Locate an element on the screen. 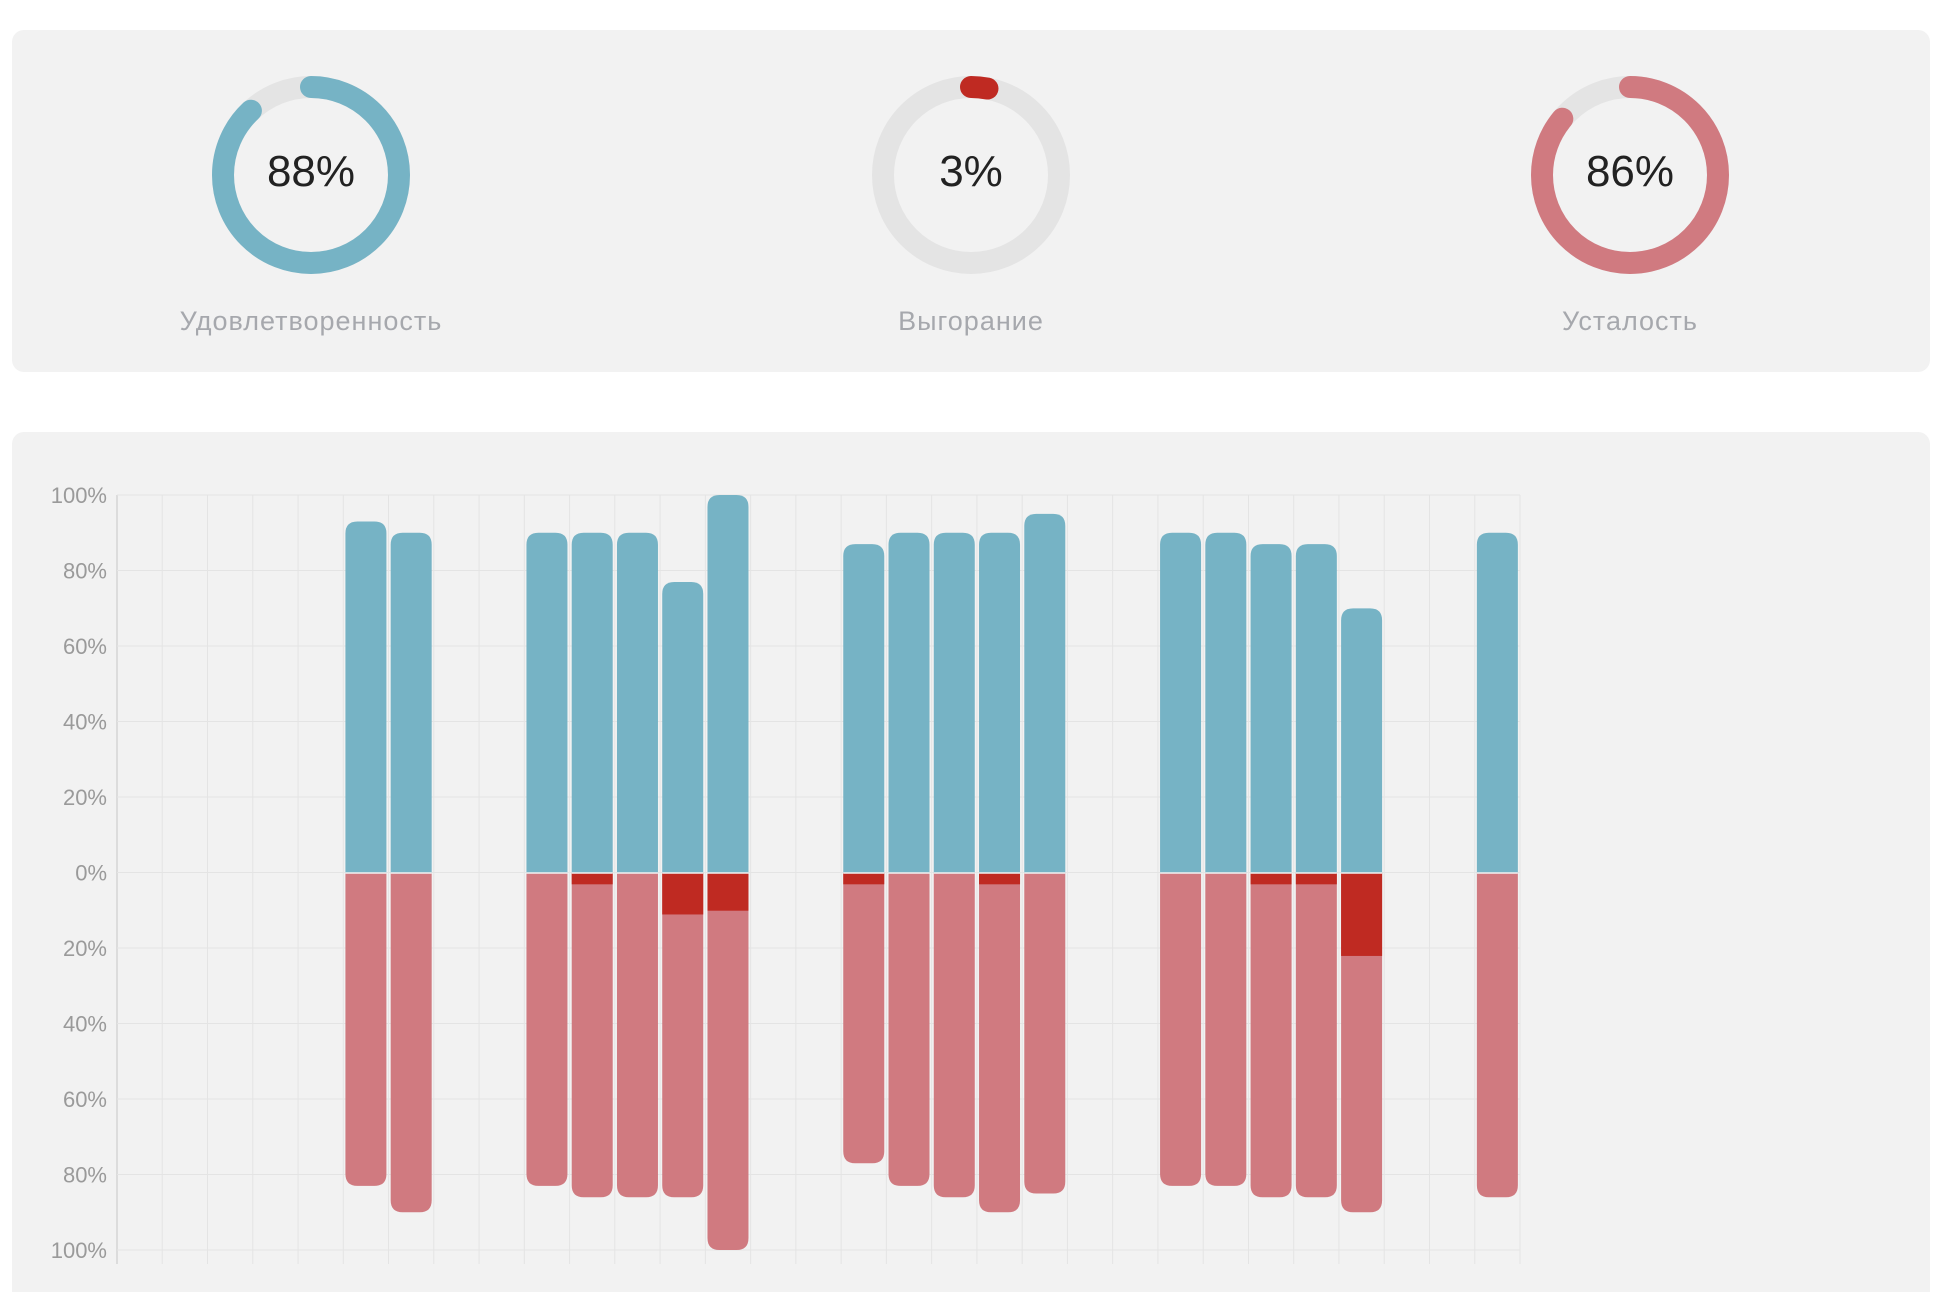  gauge-value: 3% is located at coordinates (971, 171).